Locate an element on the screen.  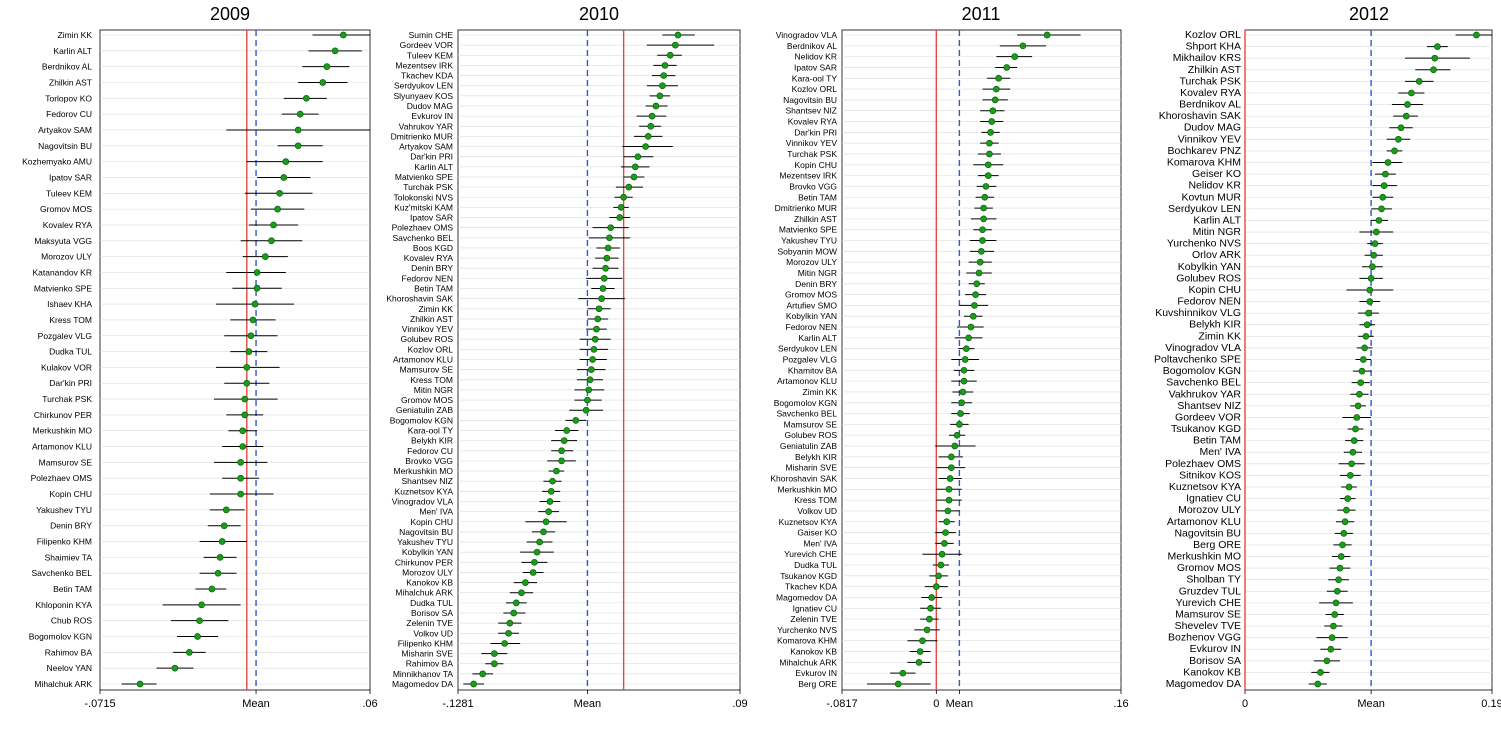
point-khloponin-kya is located at coordinates (202, 605).